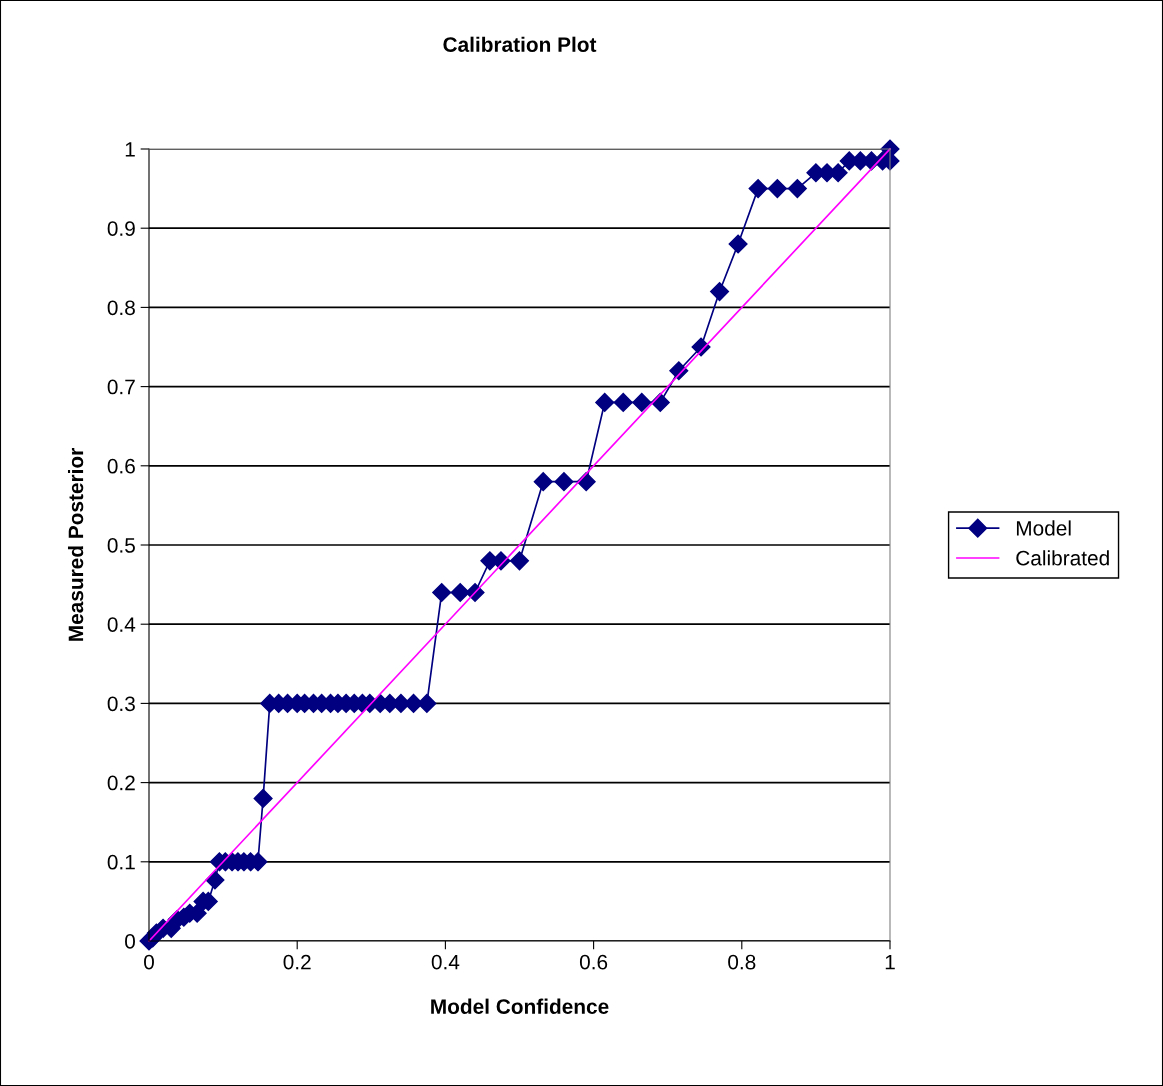 This screenshot has width=1163, height=1086. What do you see at coordinates (121, 308) in the screenshot?
I see `y-tick-label: 0.8` at bounding box center [121, 308].